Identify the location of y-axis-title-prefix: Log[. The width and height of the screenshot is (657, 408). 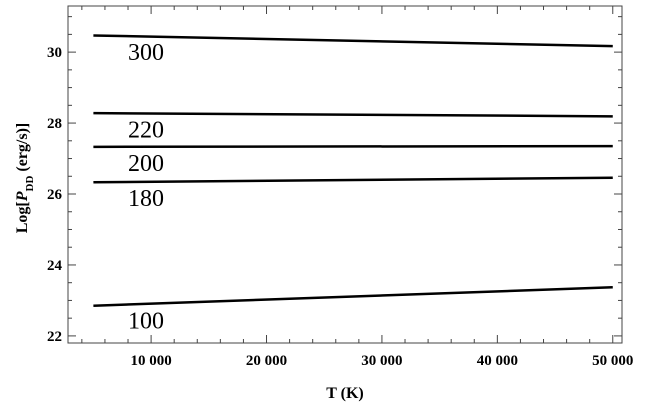
(22, 217).